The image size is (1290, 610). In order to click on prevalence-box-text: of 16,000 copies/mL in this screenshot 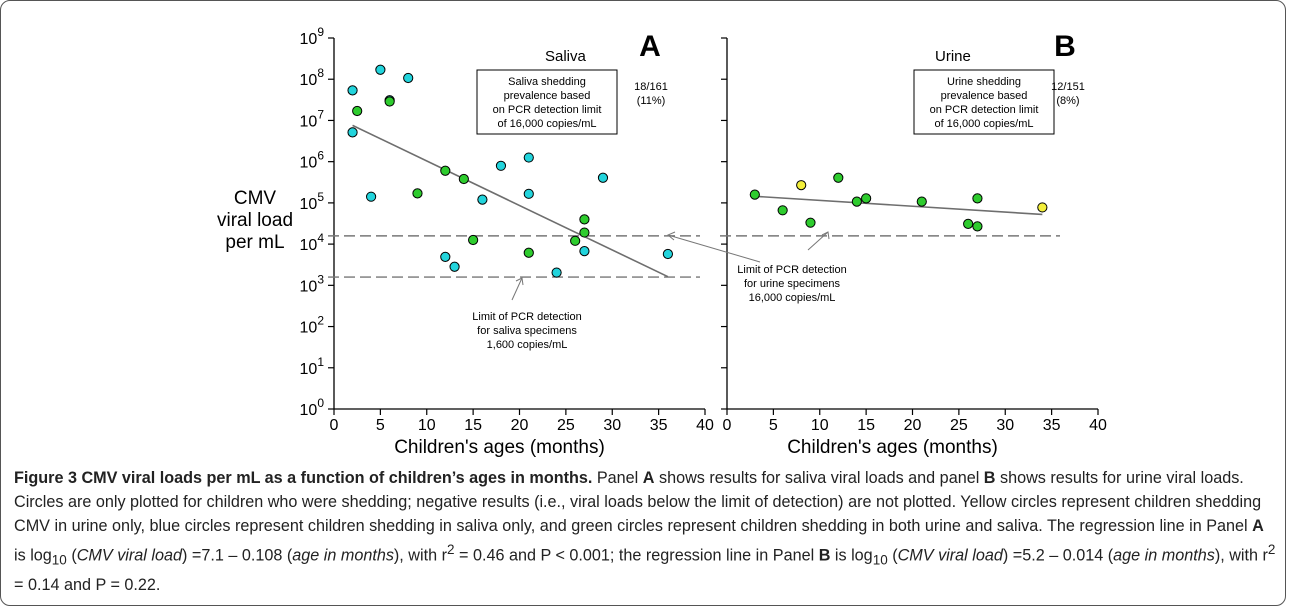, I will do `click(546, 124)`.